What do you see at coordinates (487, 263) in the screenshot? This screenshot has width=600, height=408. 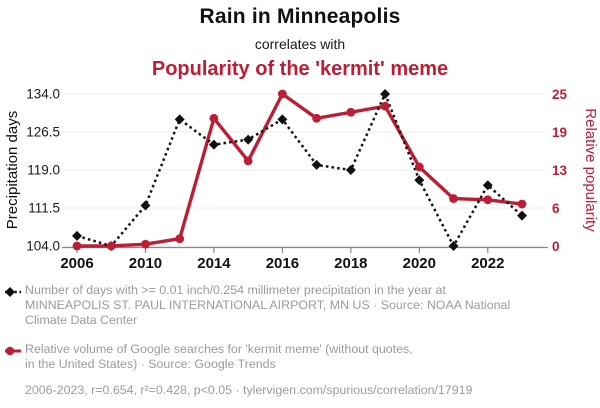 I see `x-axis-tick-label: 2022` at bounding box center [487, 263].